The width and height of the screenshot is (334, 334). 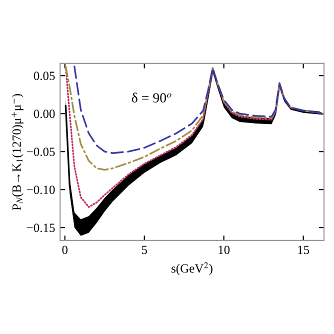 I want to click on y-tick-label: −0.15, so click(x=40, y=228).